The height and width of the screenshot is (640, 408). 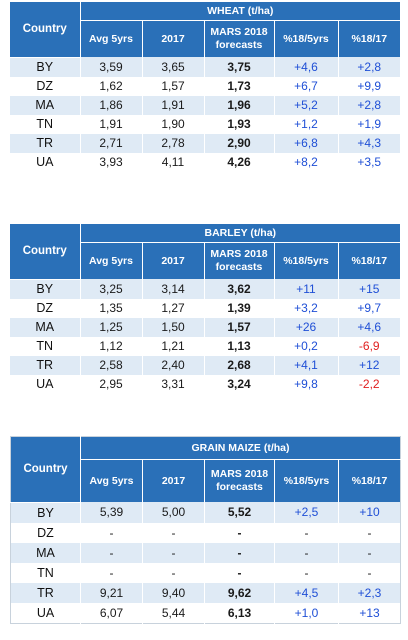 What do you see at coordinates (369, 592) in the screenshot?
I see `pct17-cell: +2,3` at bounding box center [369, 592].